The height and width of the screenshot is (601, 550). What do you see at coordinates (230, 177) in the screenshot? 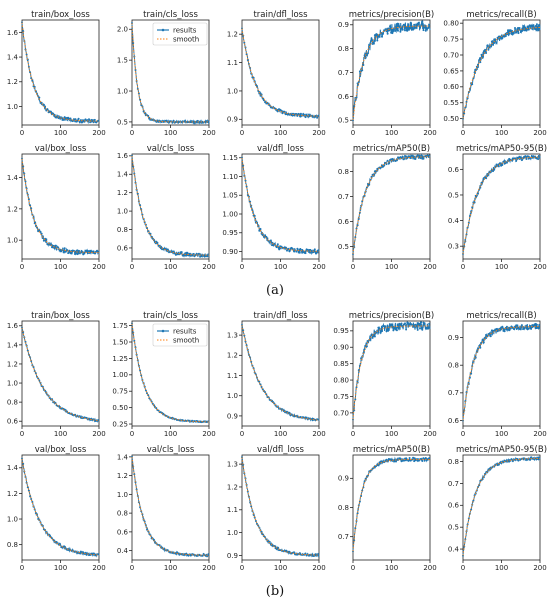
I see `y-tick-label: 1.10` at bounding box center [230, 177].